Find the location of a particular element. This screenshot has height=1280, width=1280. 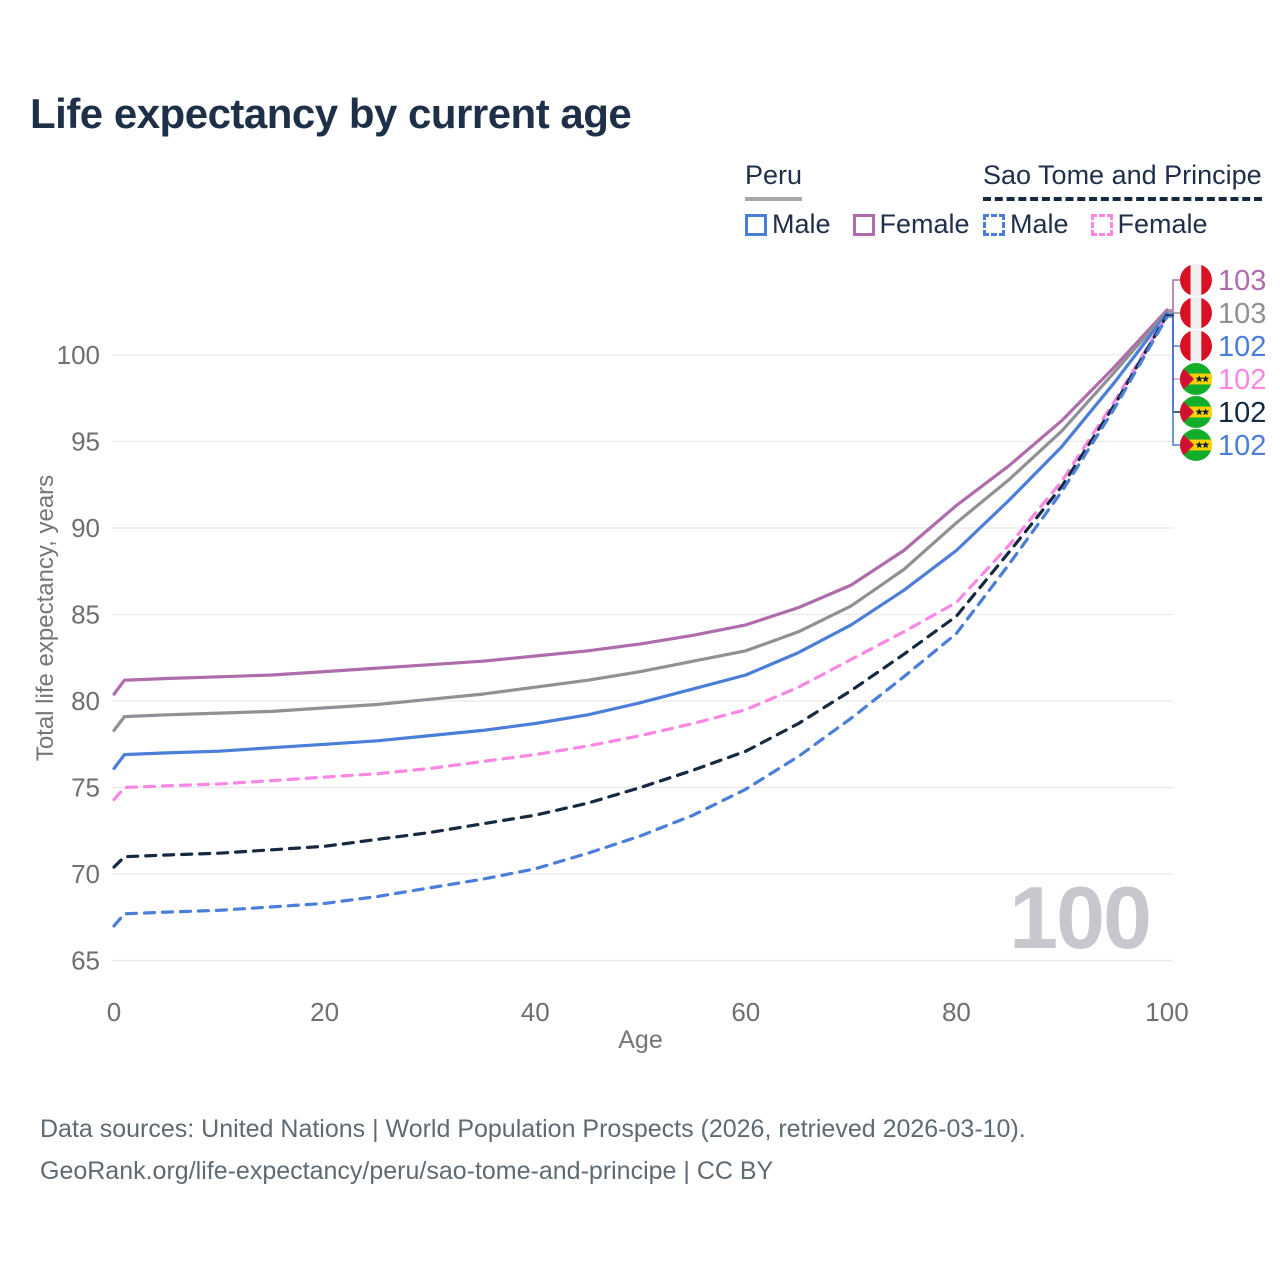

end-value-sao-tome-and-principe-both-sexes: 102 is located at coordinates (1242, 413).